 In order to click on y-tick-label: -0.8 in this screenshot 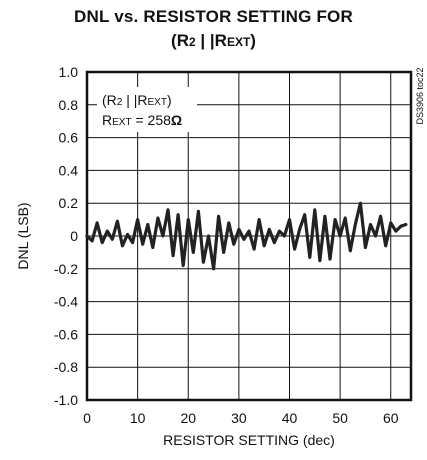, I will do `click(66, 367)`.